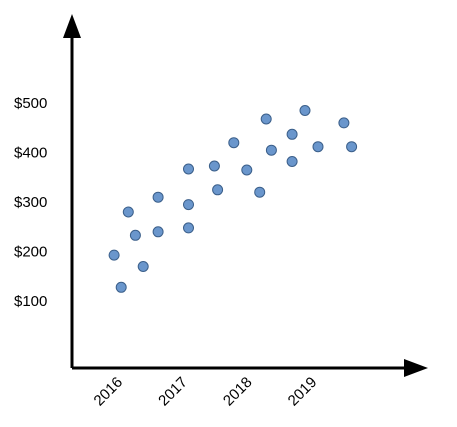  Describe the element at coordinates (173, 392) in the screenshot. I see `x-tick-label: 2017` at that location.